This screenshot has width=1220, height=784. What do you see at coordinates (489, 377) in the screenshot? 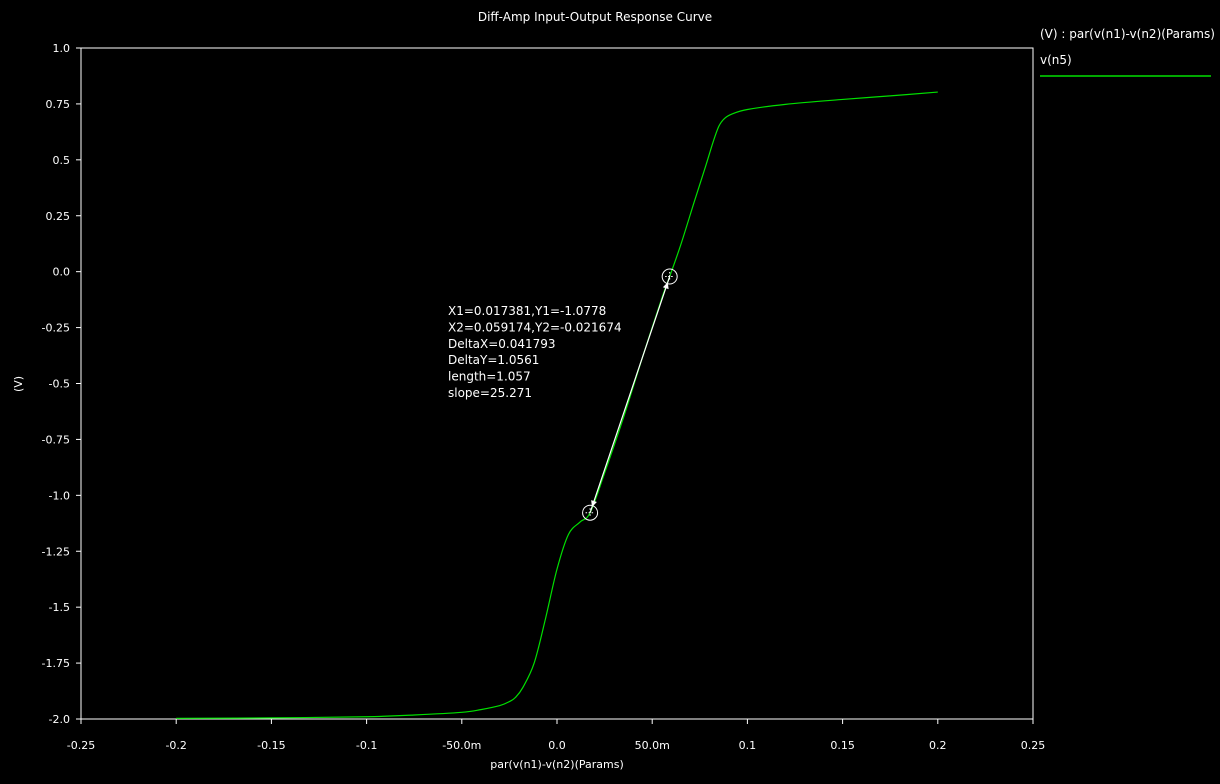
I see `cursor-readout-line: length=1.057` at bounding box center [489, 377].